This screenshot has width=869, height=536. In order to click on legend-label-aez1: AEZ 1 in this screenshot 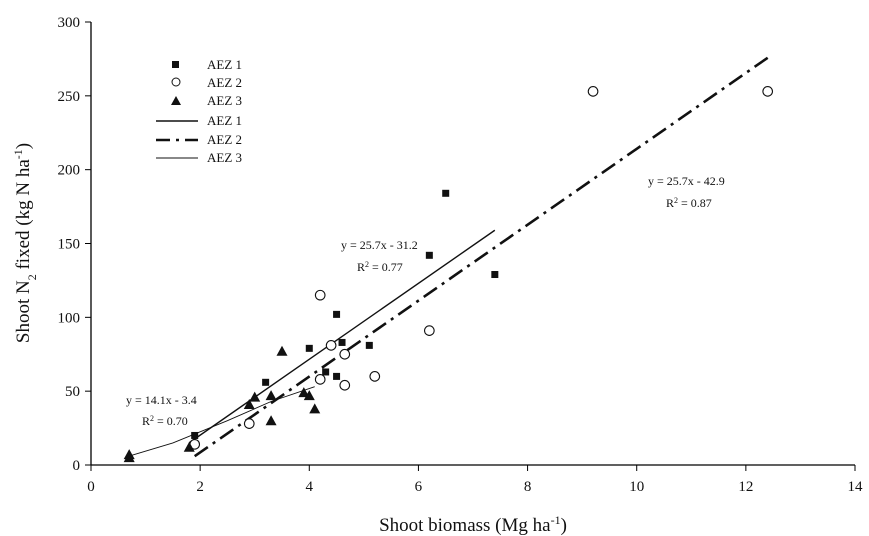, I will do `click(224, 64)`.